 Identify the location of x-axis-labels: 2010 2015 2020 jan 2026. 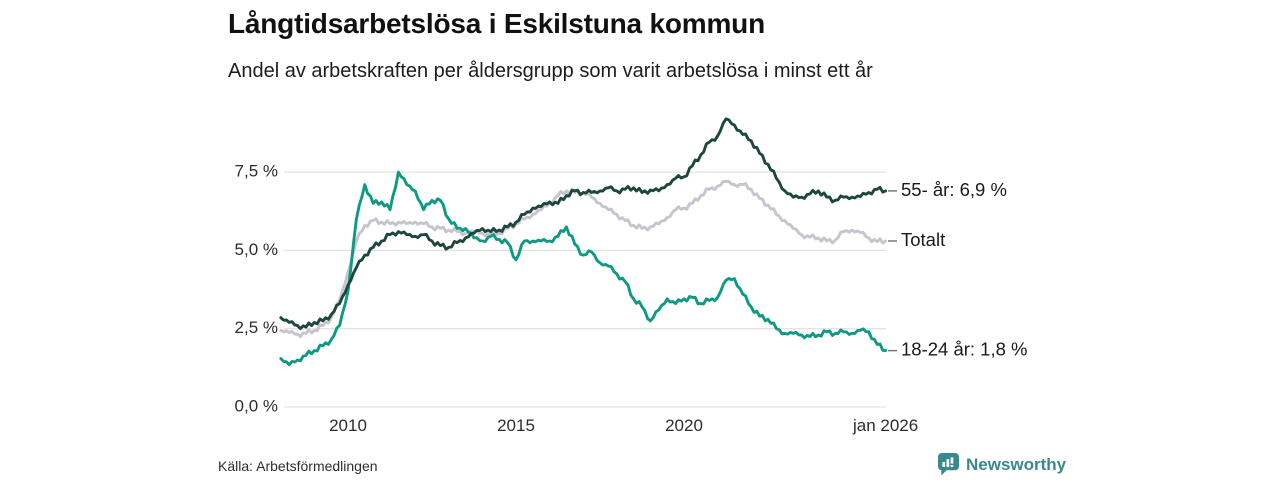
(623, 425).